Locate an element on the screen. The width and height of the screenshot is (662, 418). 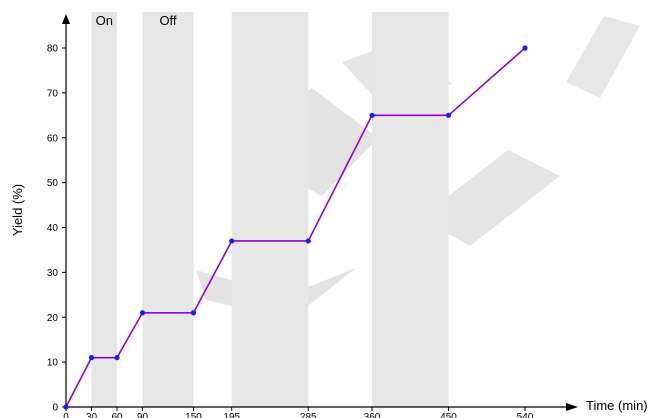
y-tick-label-0: 0 is located at coordinates (55, 408).